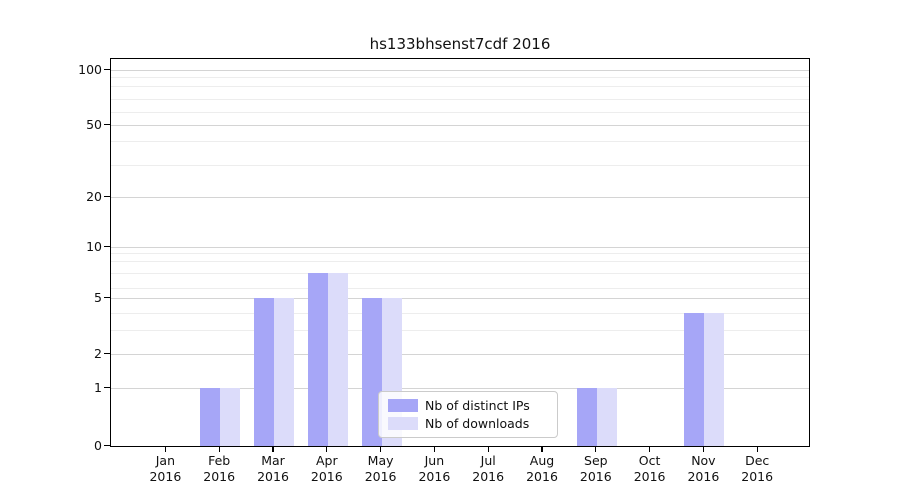  What do you see at coordinates (94, 196) in the screenshot?
I see `y-tick-label-20: 20` at bounding box center [94, 196].